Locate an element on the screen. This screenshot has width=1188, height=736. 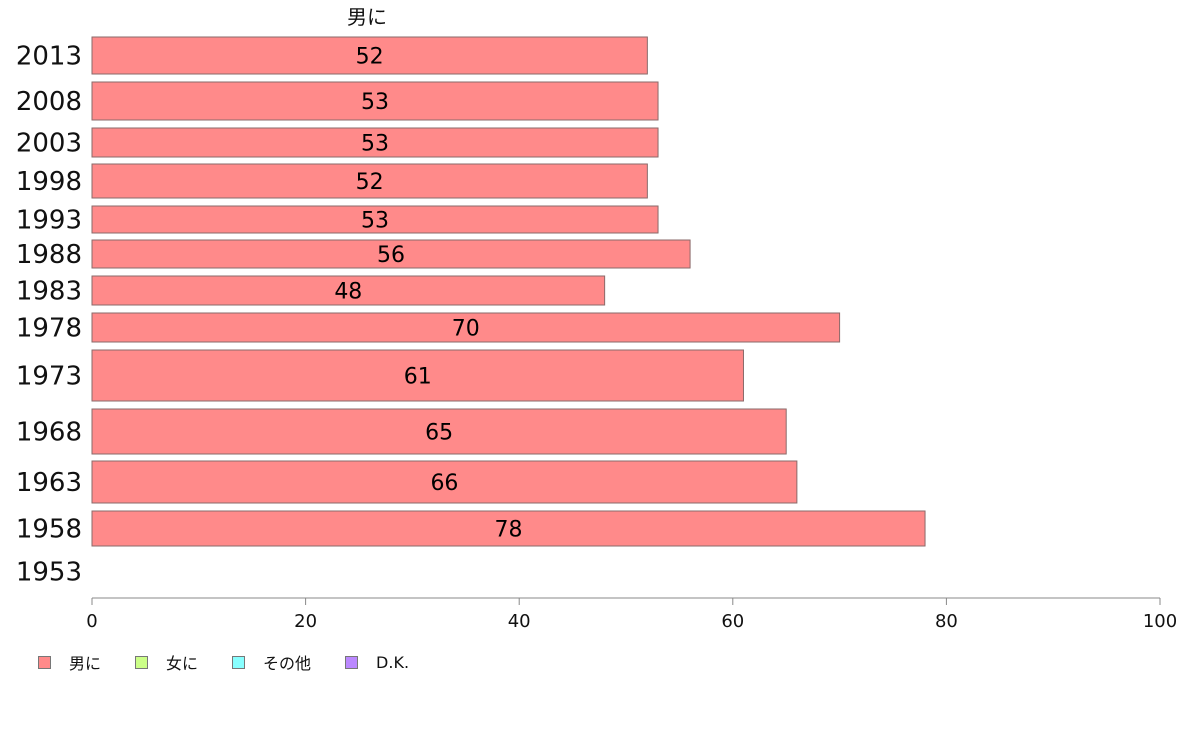
category-label: 1953 is located at coordinates (49, 573).